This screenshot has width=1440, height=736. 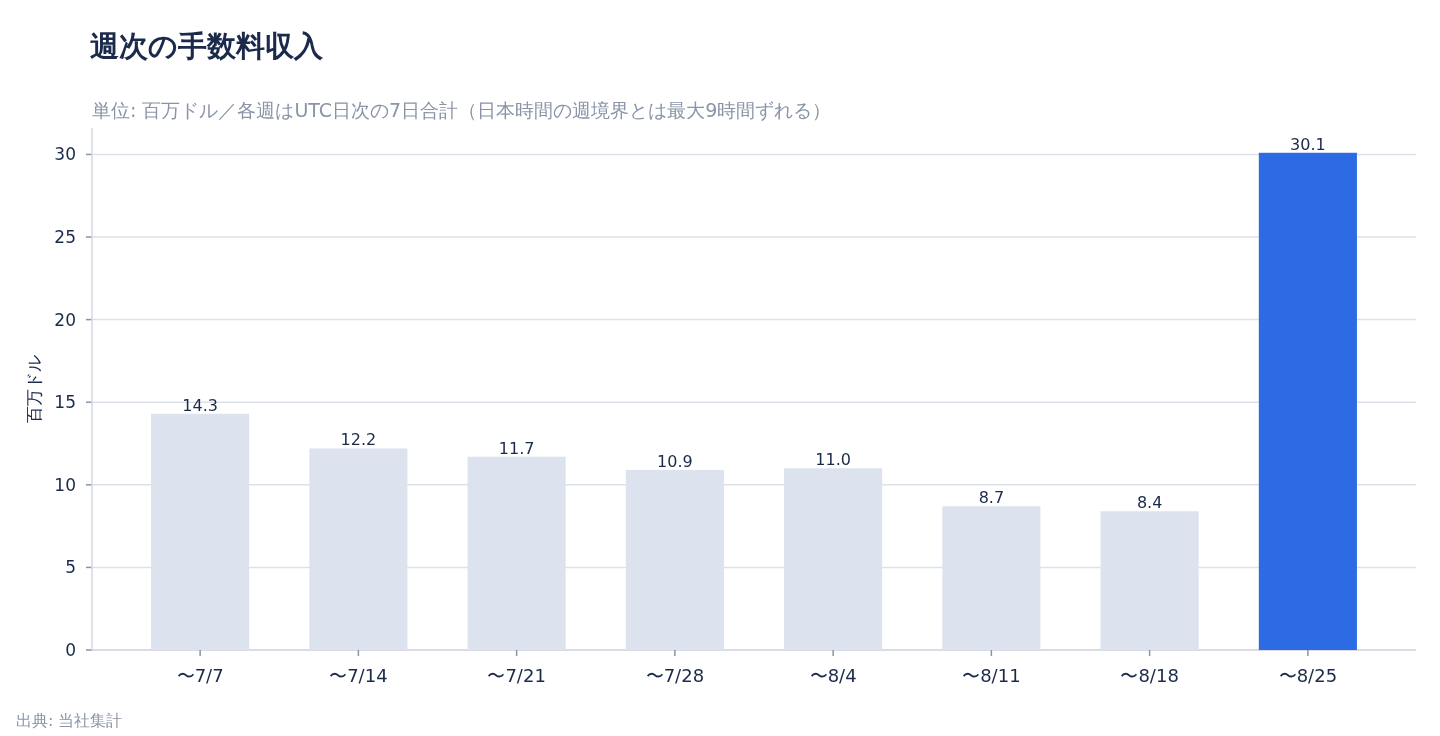 I want to click on x-tick-label: 〜8/18, so click(x=1149, y=675).